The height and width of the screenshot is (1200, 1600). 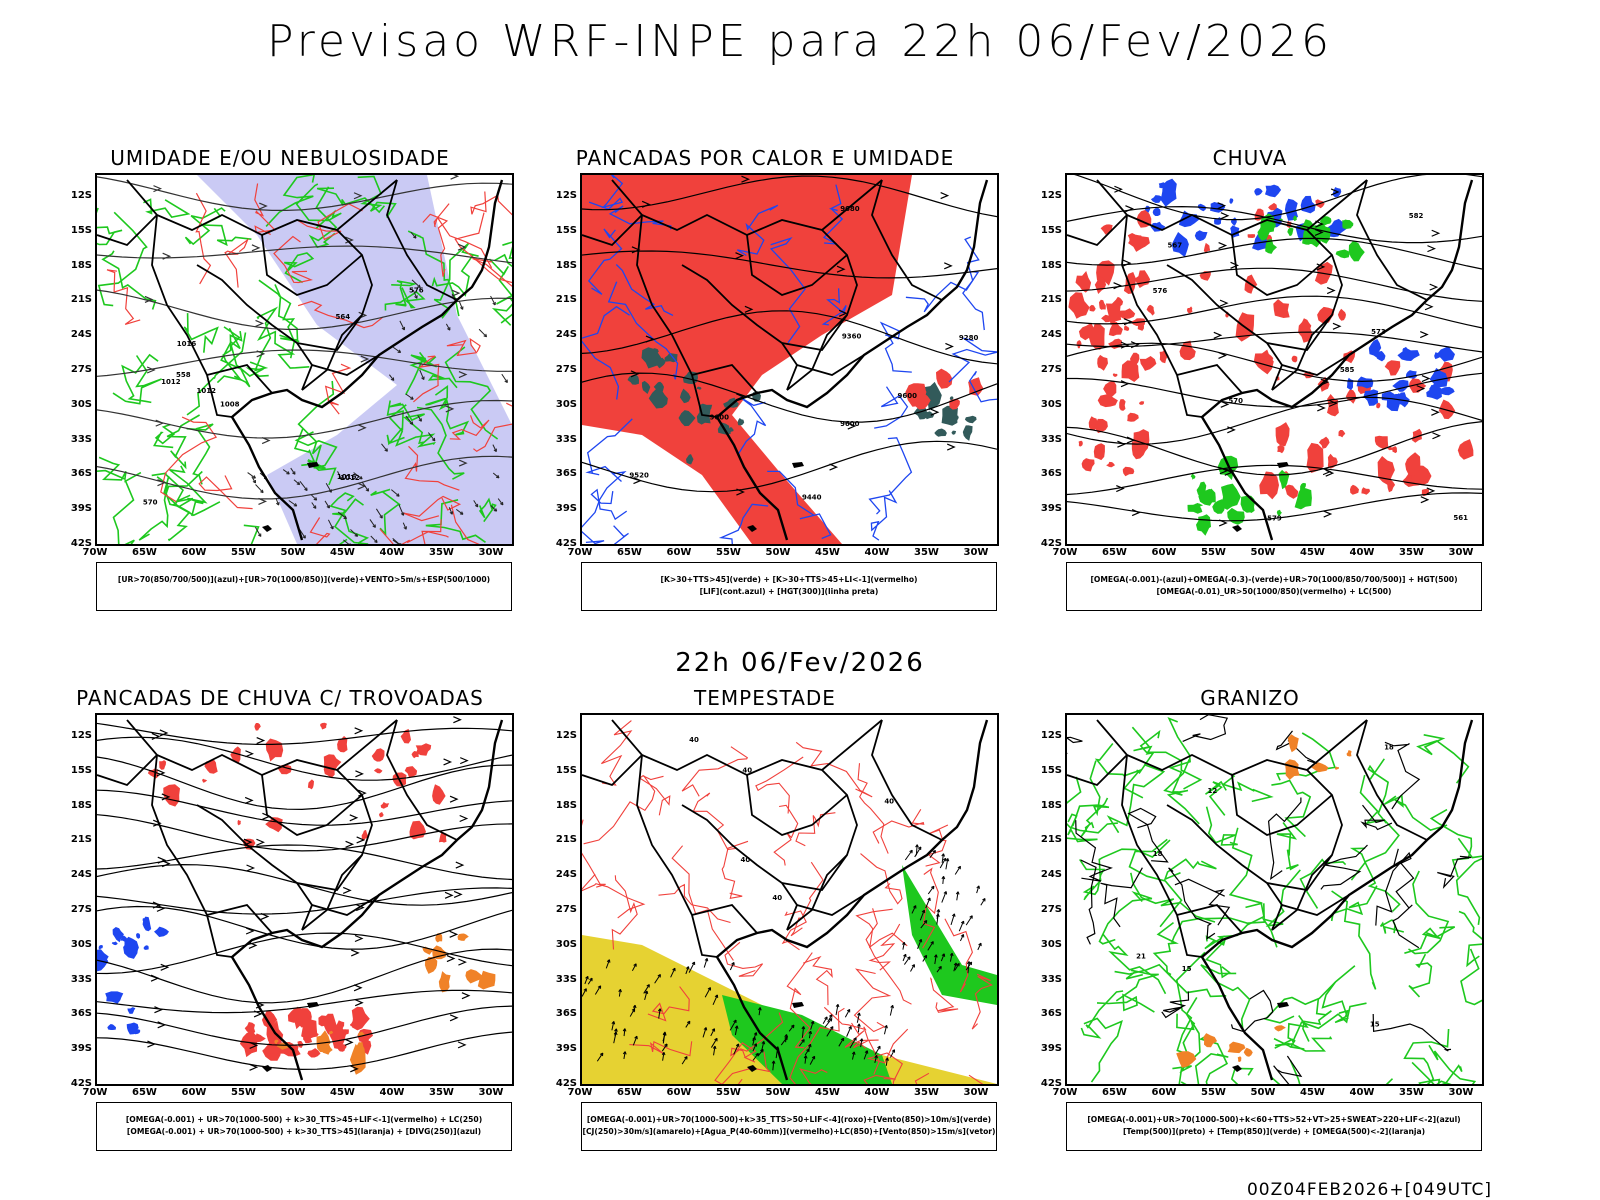 I want to click on map-plot: 40 40 40 40 40, so click(x=789, y=901).